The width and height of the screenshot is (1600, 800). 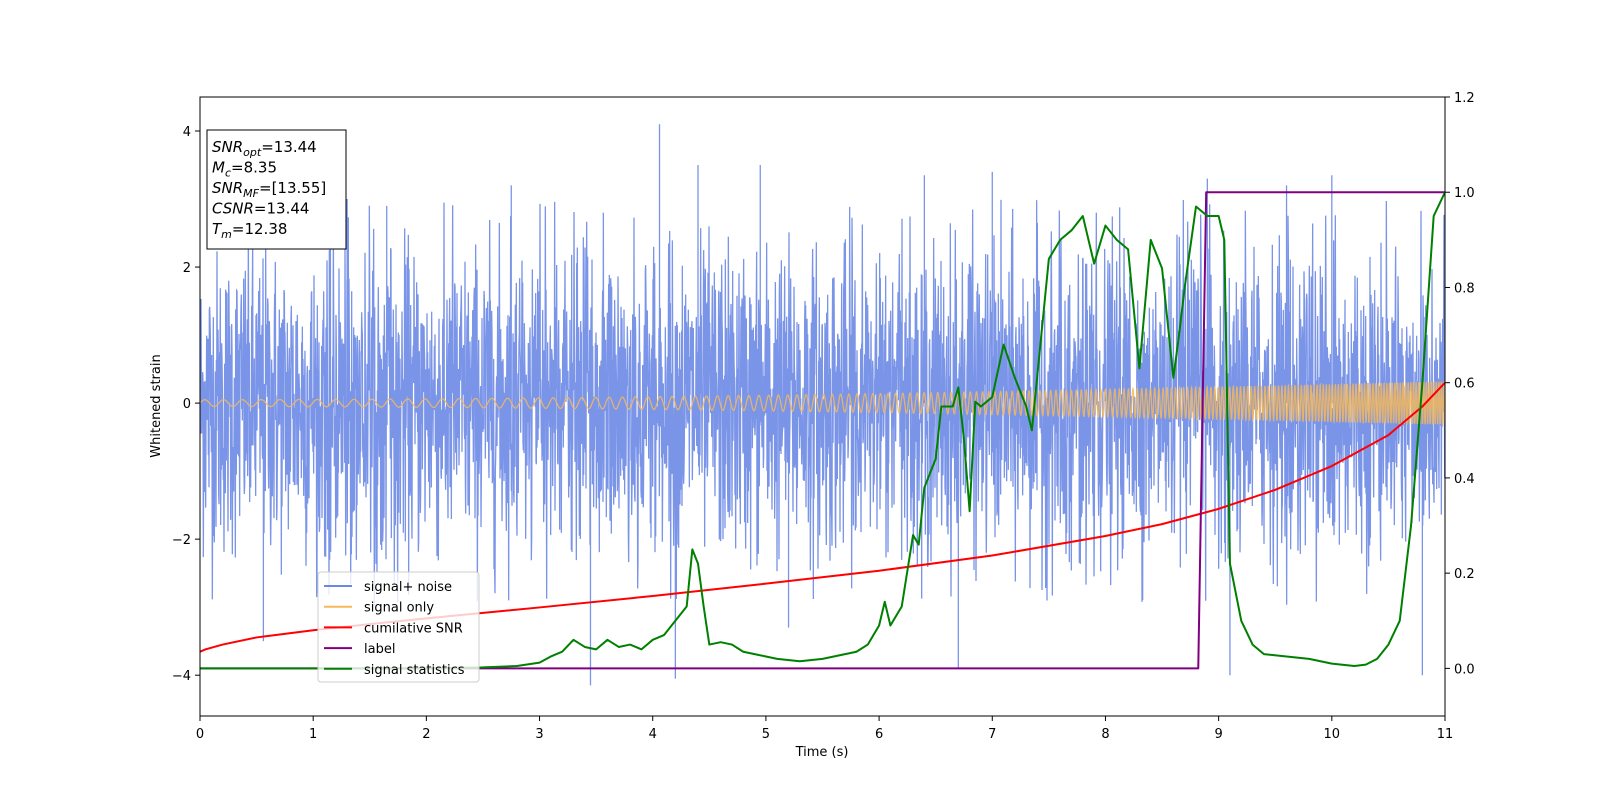 I want to click on y-left-tick-label: −4, so click(x=181, y=676).